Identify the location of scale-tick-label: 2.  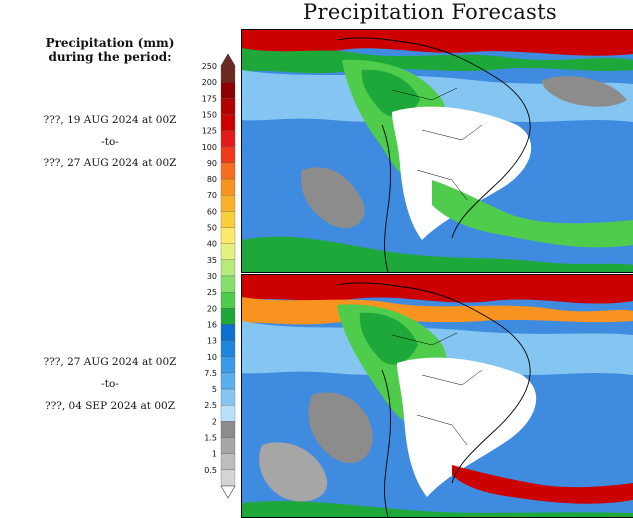
(214, 421).